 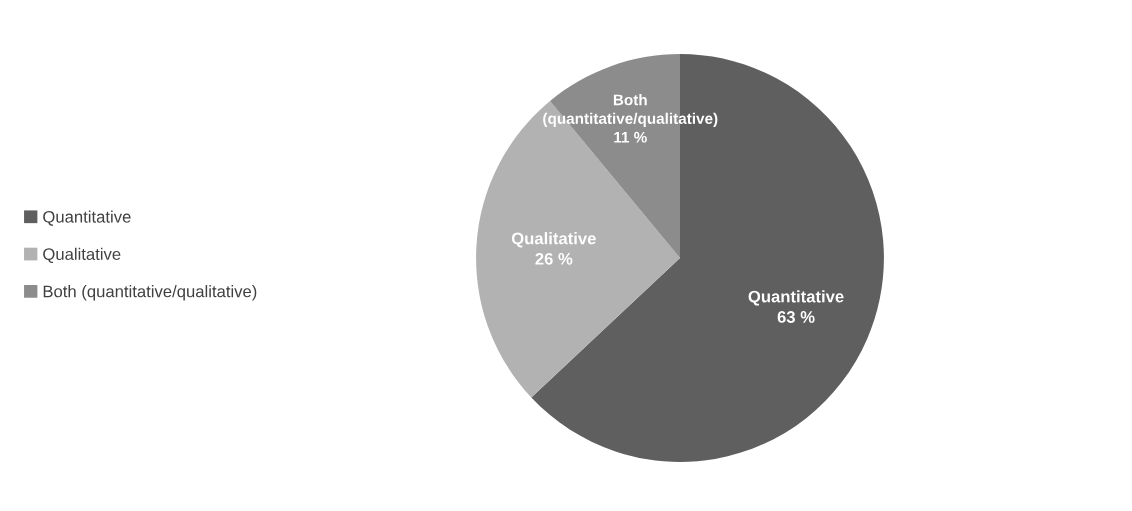 I want to click on legend-label: Quantitative, so click(x=87, y=218).